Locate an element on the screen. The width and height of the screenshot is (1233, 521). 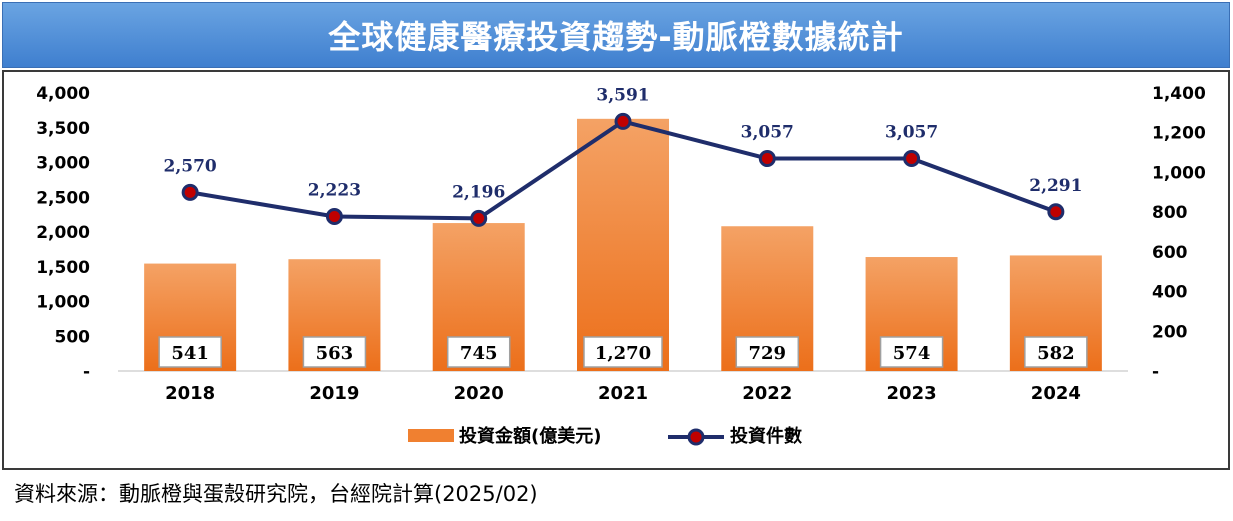
legend-bar-swatch is located at coordinates (431, 435).